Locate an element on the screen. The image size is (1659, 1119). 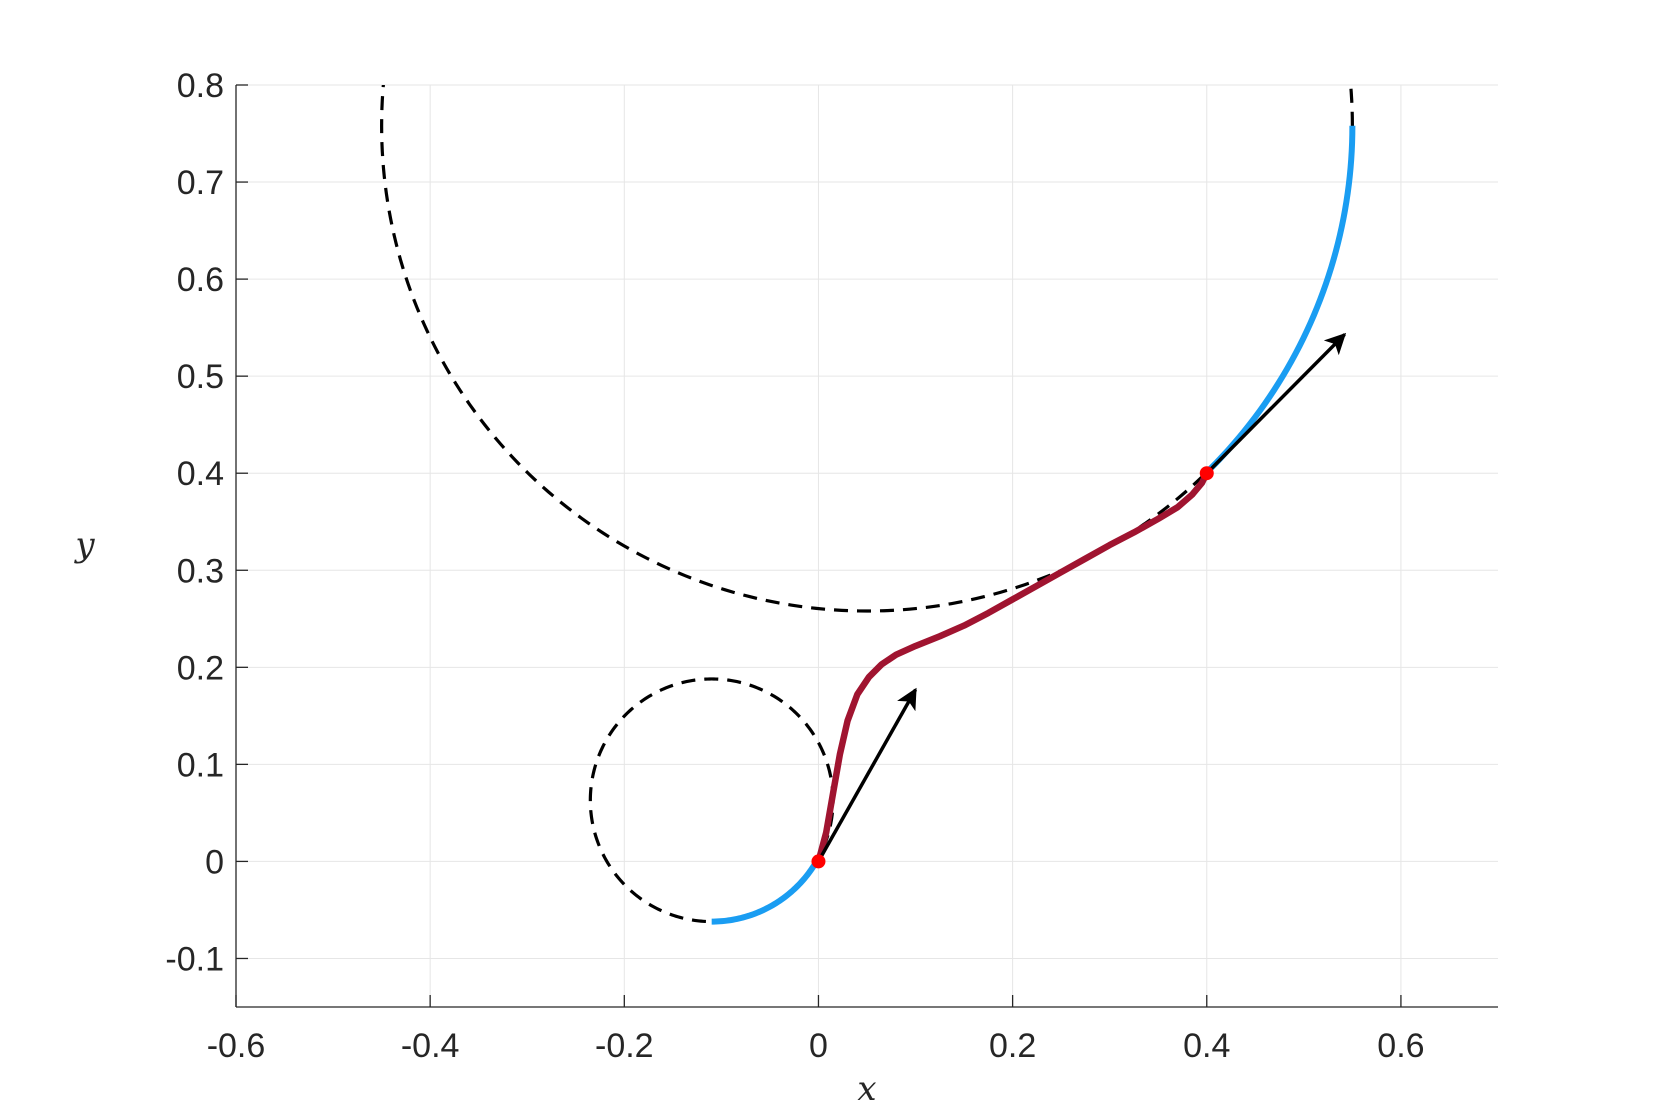
x-tick-label: -0.4 is located at coordinates (430, 1046).